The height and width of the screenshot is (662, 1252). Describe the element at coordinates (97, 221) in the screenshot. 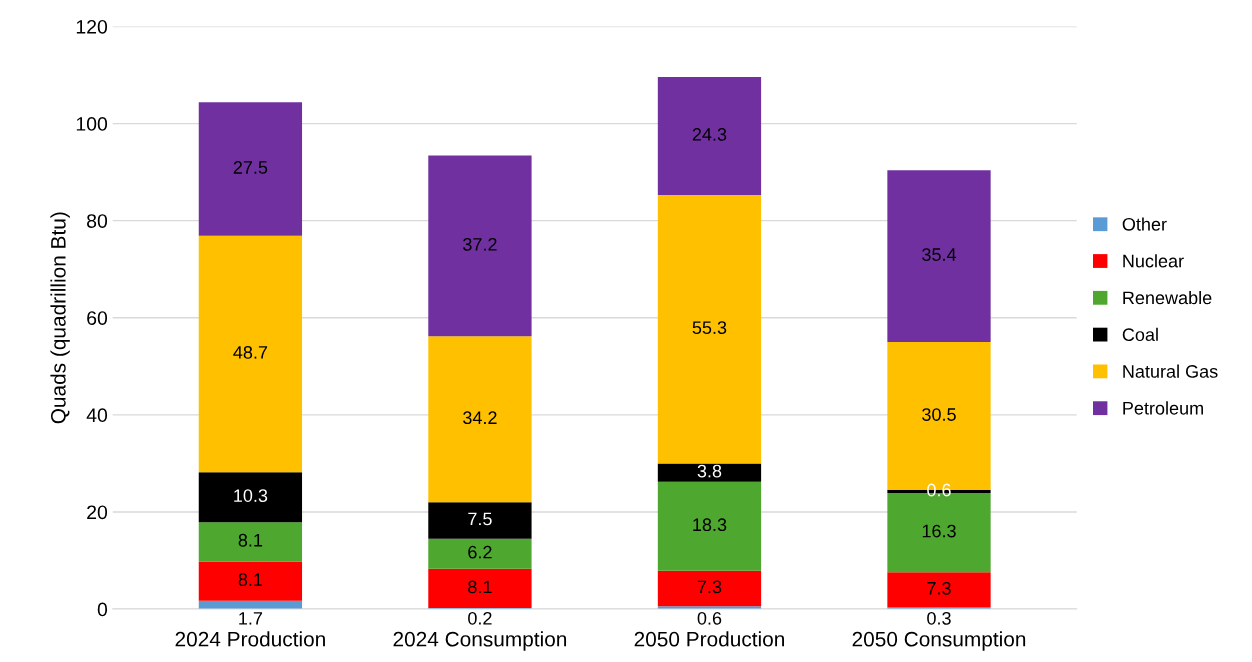

I see `y-tick-label: 80` at that location.